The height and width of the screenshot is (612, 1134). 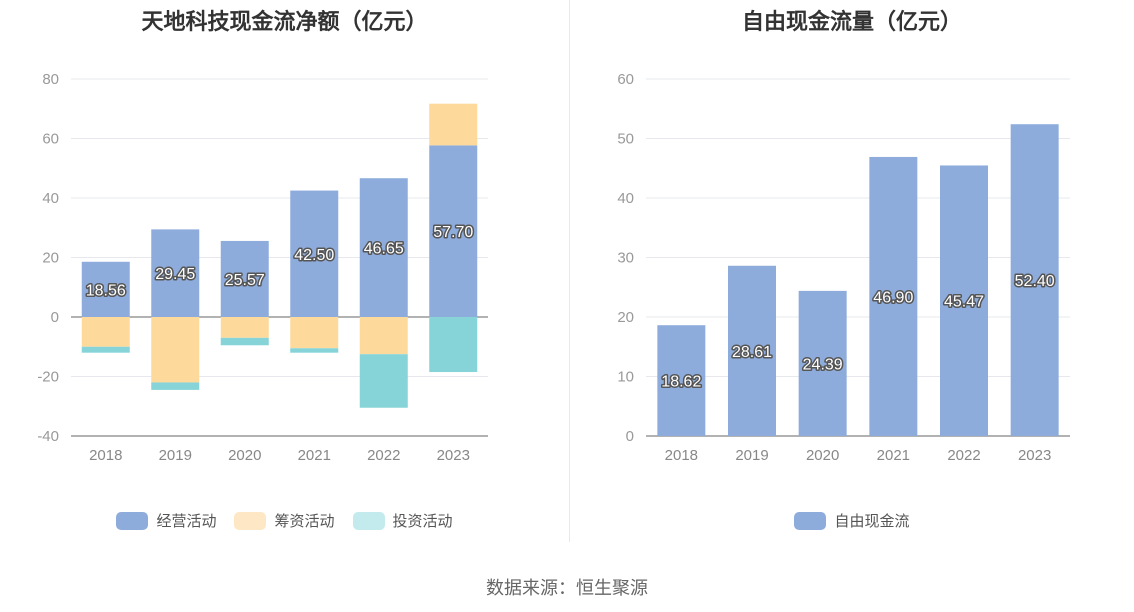 What do you see at coordinates (250, 520) in the screenshot?
I see `legend-swatch-financing` at bounding box center [250, 520].